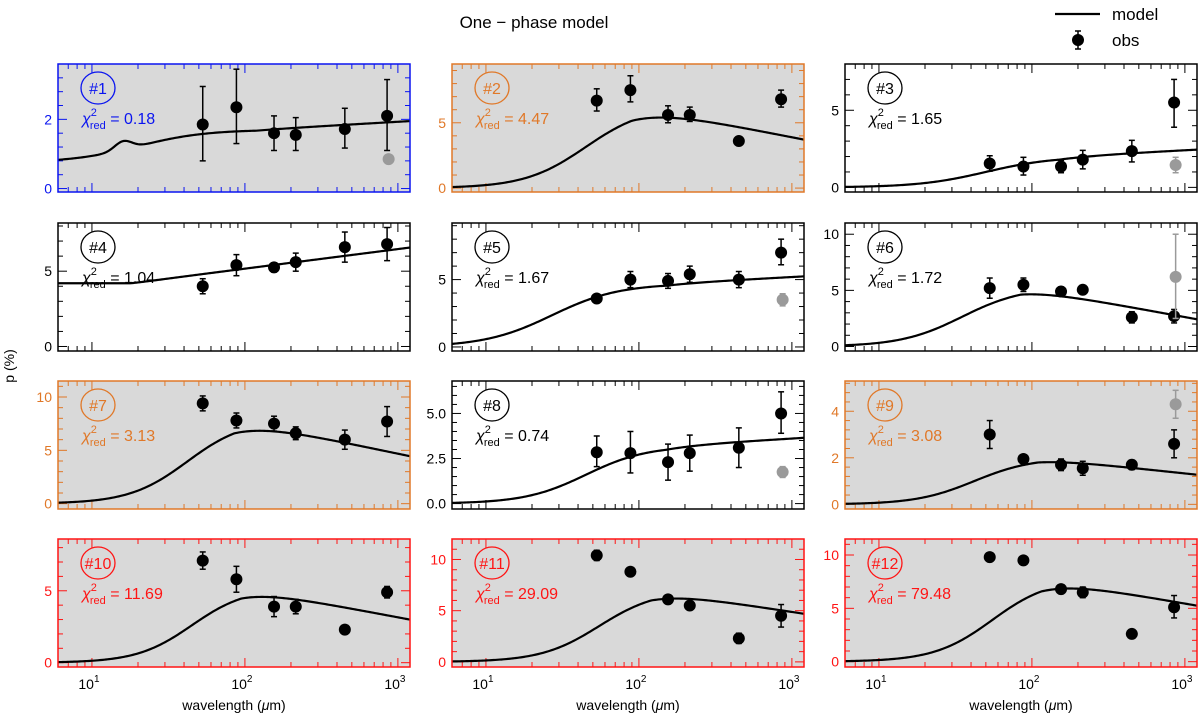 This screenshot has height=720, width=1200. I want to click on x-ticks: 0.0 2.5 5.0, so click(615, 446).